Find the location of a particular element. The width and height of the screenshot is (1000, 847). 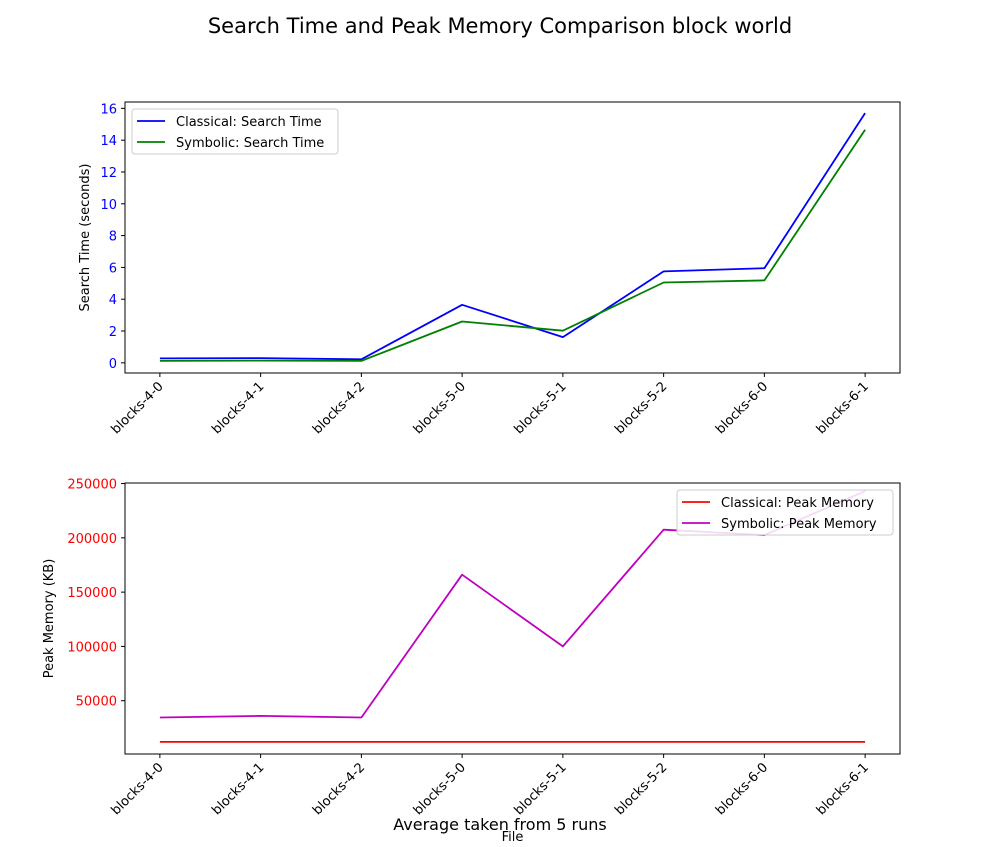

y-tick-label: 250000 is located at coordinates (92, 485).